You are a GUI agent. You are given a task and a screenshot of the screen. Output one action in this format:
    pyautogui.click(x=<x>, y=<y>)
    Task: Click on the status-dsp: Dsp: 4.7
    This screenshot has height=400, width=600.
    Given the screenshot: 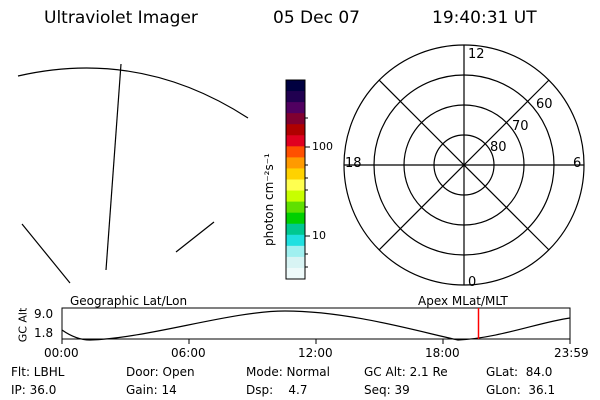 What is the action you would take?
    pyautogui.click(x=277, y=390)
    